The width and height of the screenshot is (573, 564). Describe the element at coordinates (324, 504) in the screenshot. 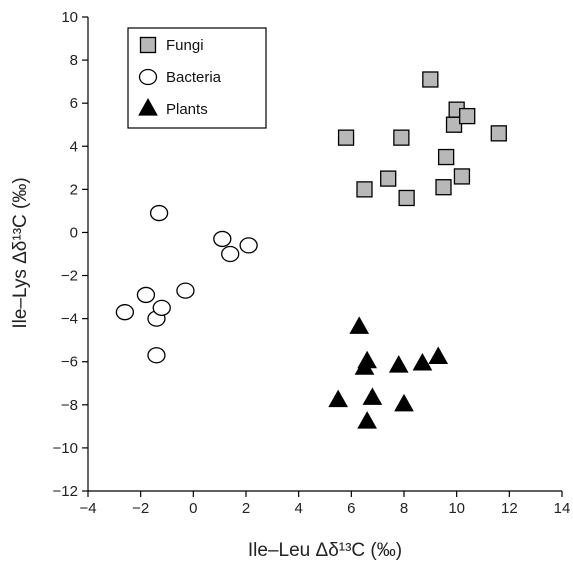

I see `x-axis-ticks: −4 −2 0 2 4 6 8 10 12 14` at that location.